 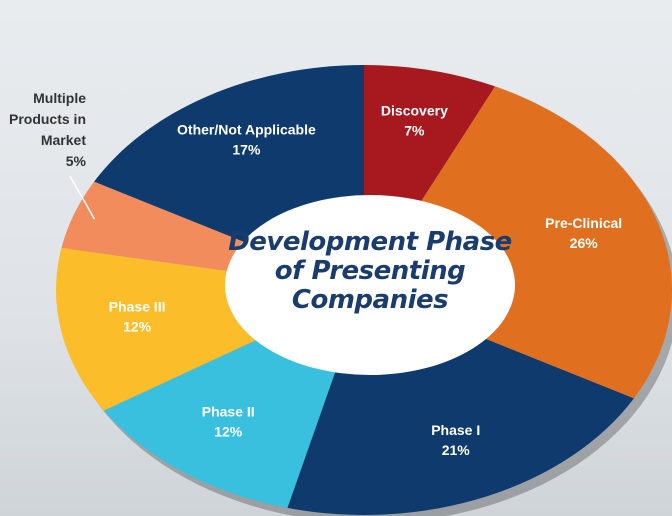 What do you see at coordinates (137, 307) in the screenshot?
I see `category-label: Phase III` at bounding box center [137, 307].